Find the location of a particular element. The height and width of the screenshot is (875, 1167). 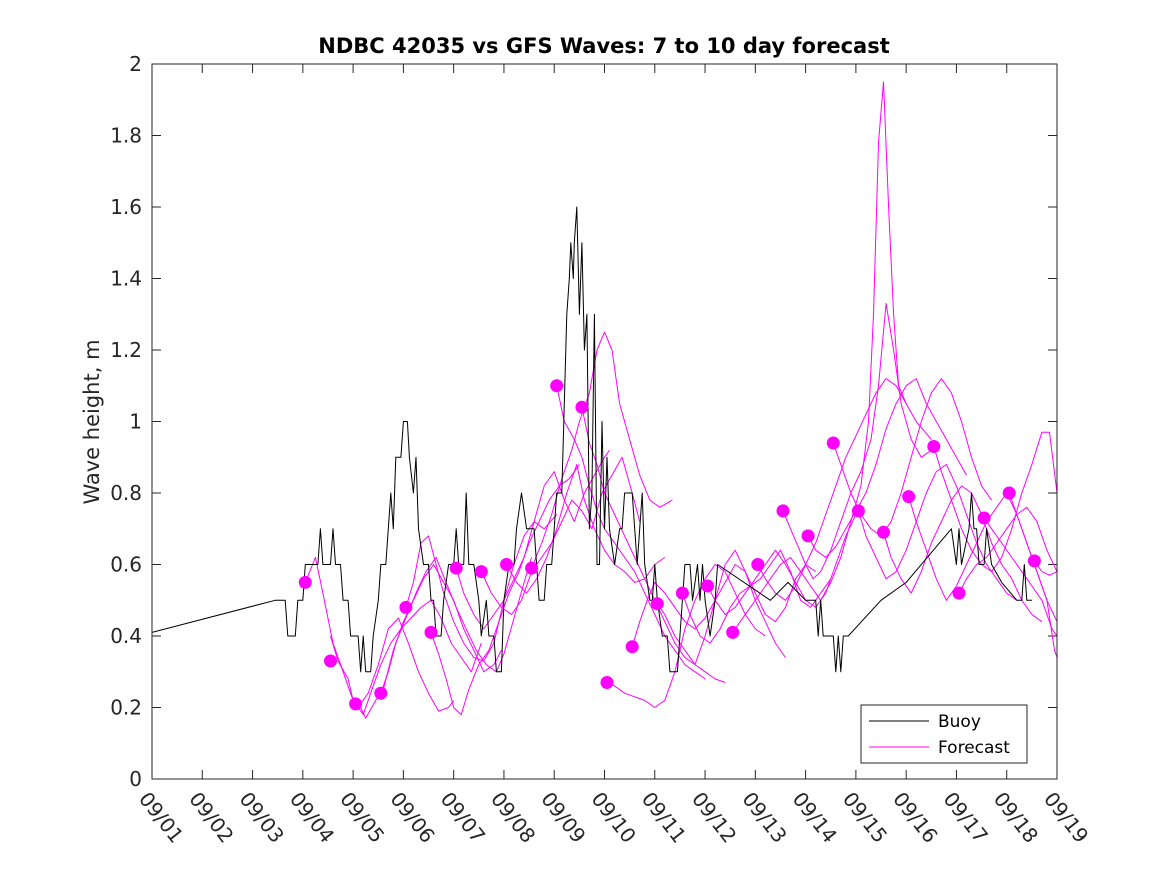

y-tick-label: 2 is located at coordinates (135, 64).